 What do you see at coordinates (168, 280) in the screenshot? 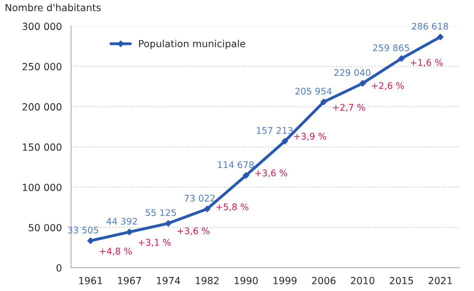
I see `x-tick-label: 1974` at bounding box center [168, 280].